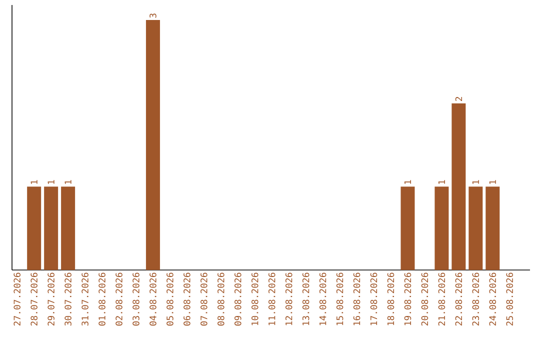 This screenshot has height=340, width=540. Describe the element at coordinates (424, 299) in the screenshot. I see `x-tick-label: 20.08.2026` at that location.